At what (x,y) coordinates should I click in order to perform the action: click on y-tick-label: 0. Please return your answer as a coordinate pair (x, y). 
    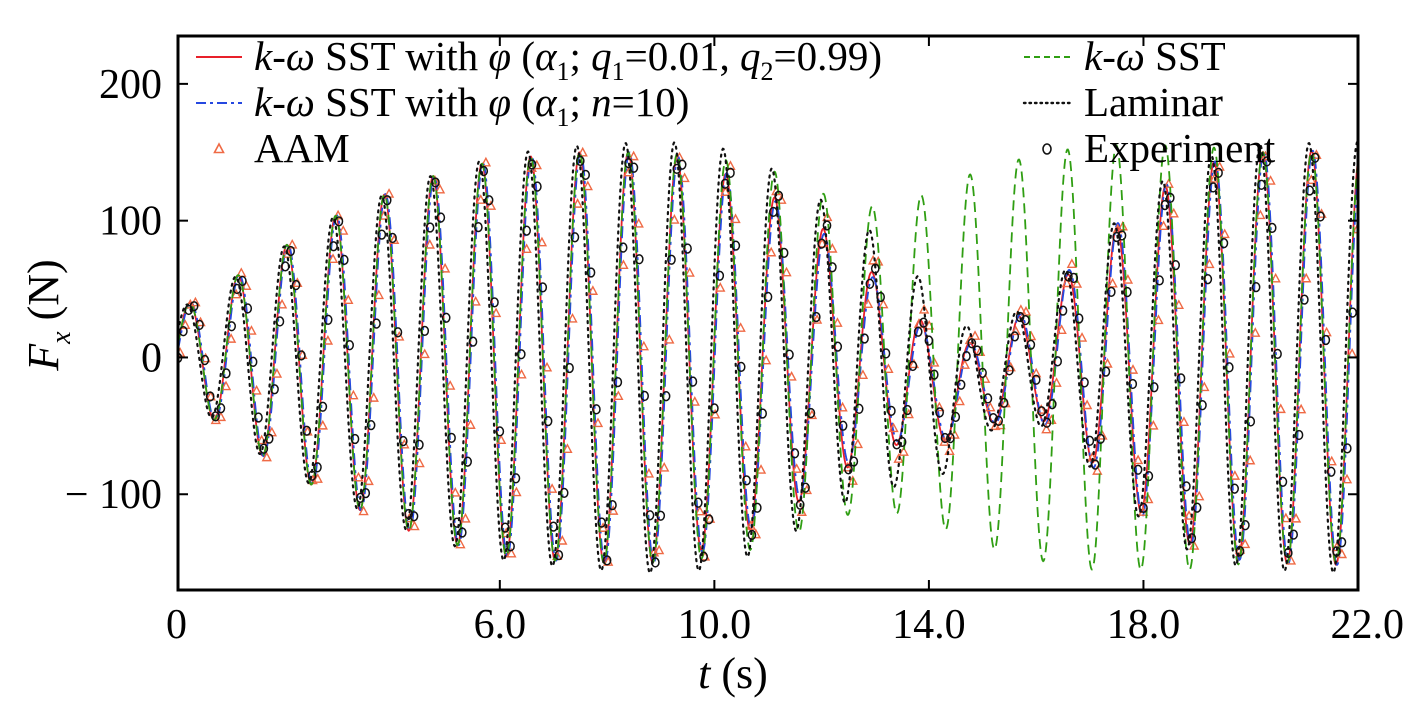
    Looking at the image, I should click on (151, 358).